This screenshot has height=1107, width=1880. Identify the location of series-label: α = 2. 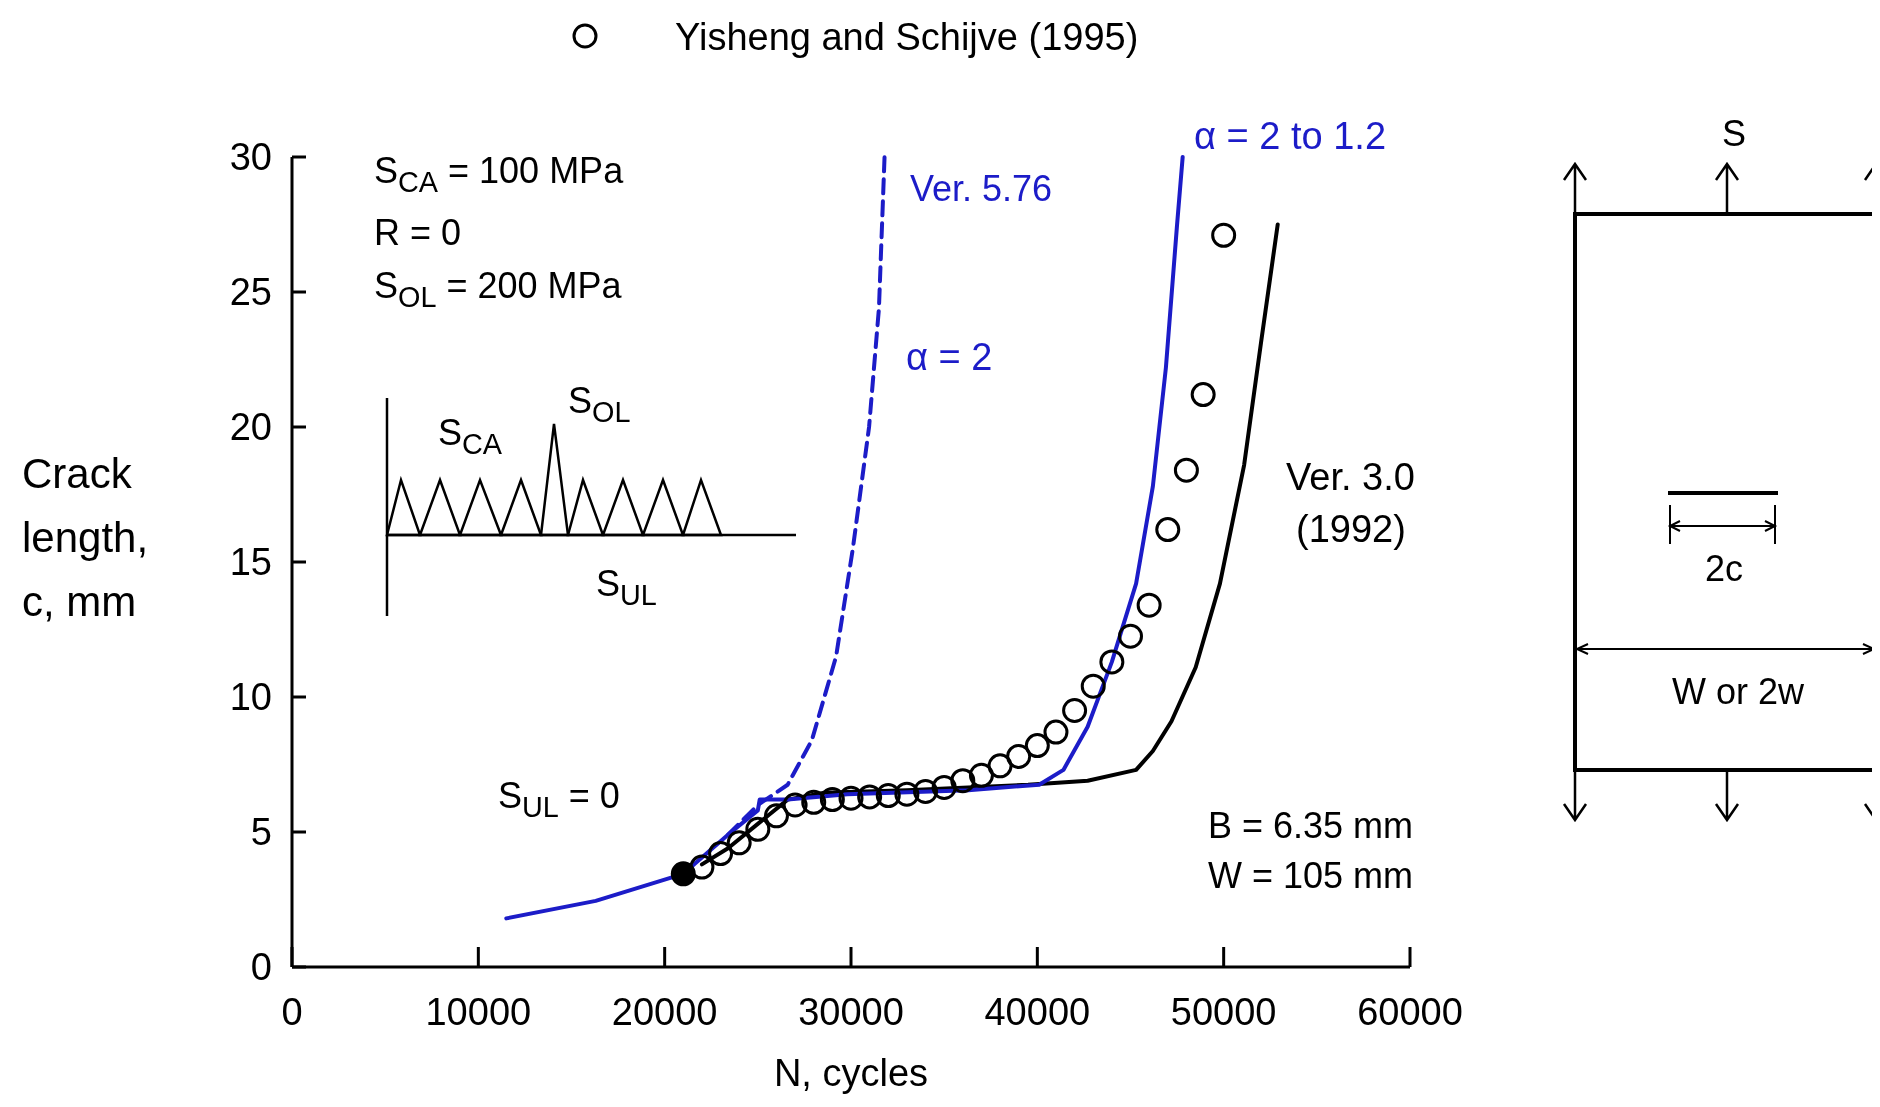
(949, 357).